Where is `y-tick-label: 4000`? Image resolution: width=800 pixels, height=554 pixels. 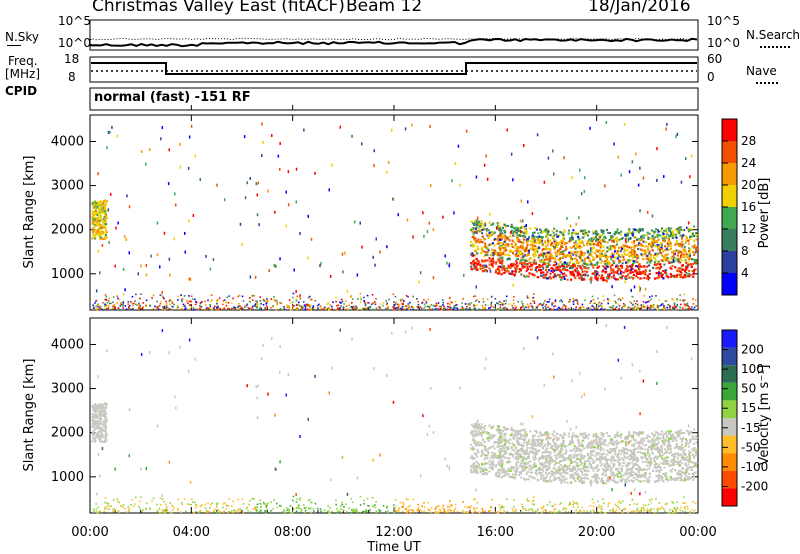 y-tick-label: 4000 is located at coordinates (67, 141).